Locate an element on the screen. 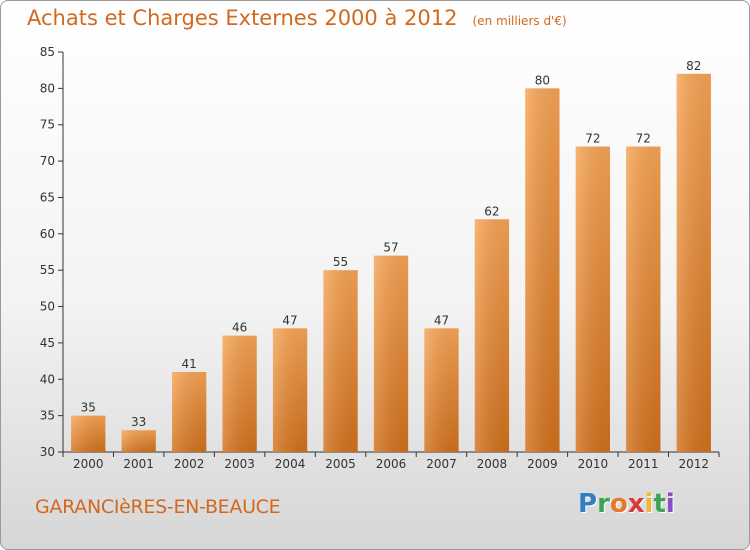 The height and width of the screenshot is (550, 750). bar-shade-2007 is located at coordinates (441, 390).